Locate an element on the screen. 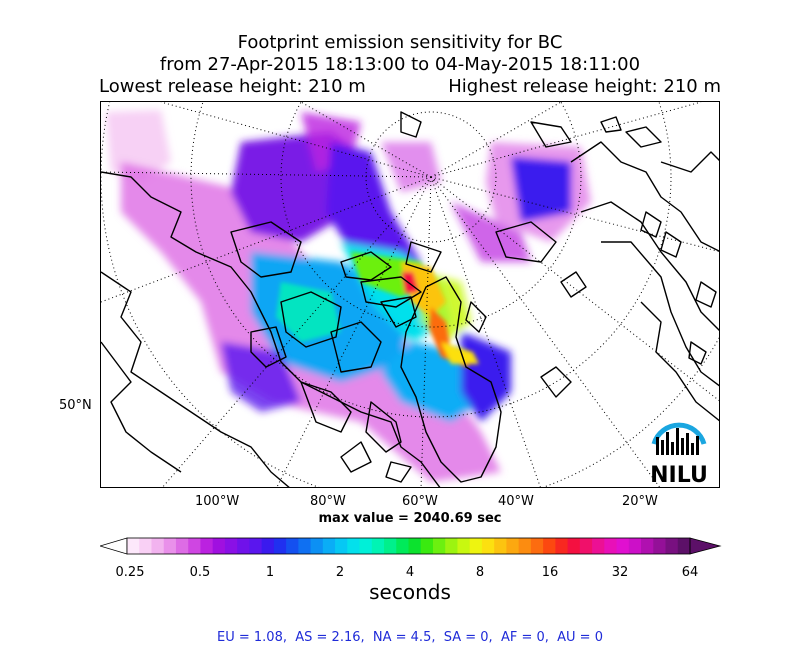  lon-label-20w: 20°W is located at coordinates (640, 501).